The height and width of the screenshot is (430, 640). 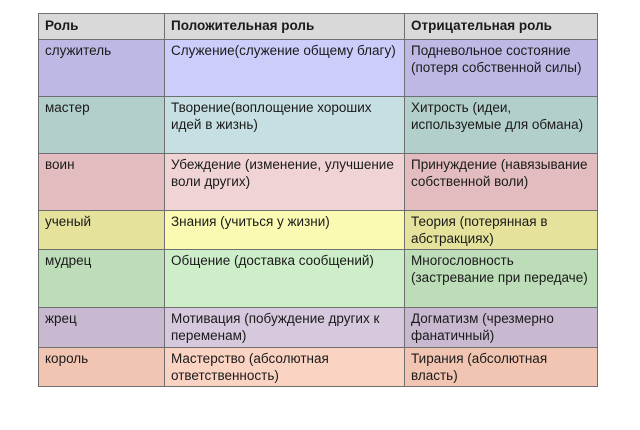 I want to click on cell-positive: Знания (учиться у жизни), so click(x=284, y=230).